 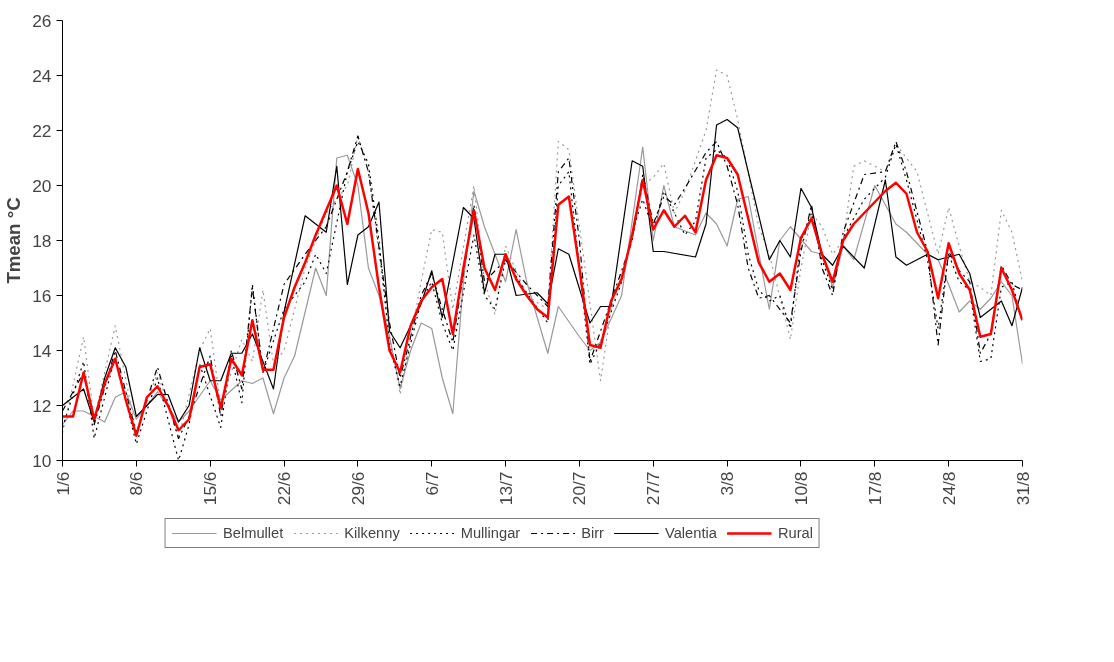 I want to click on x-tick-label: 3/8, so click(x=727, y=483).